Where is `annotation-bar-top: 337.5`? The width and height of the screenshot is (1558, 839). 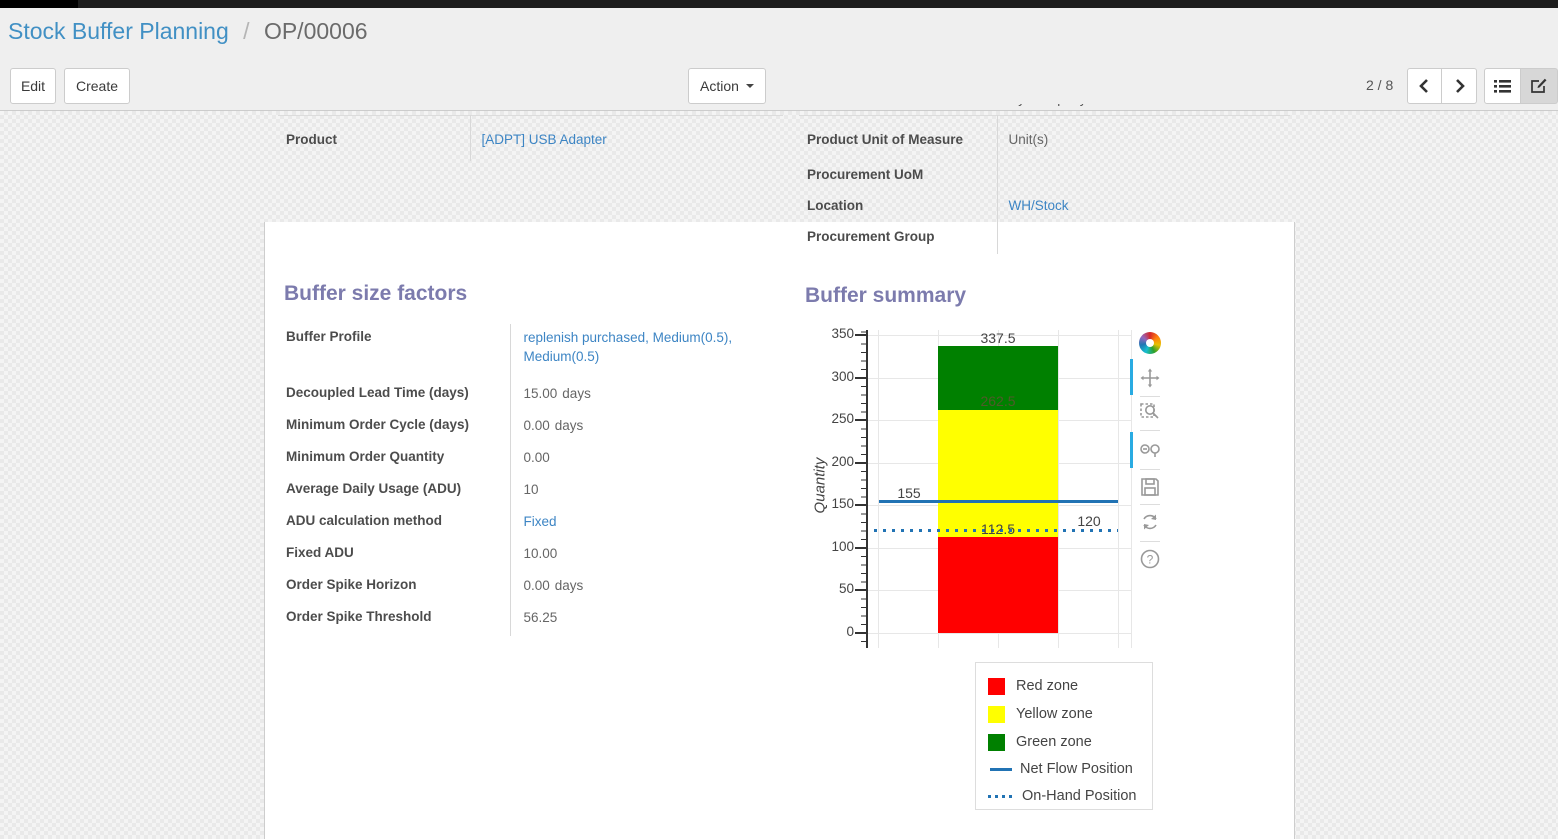 annotation-bar-top: 337.5 is located at coordinates (998, 338).